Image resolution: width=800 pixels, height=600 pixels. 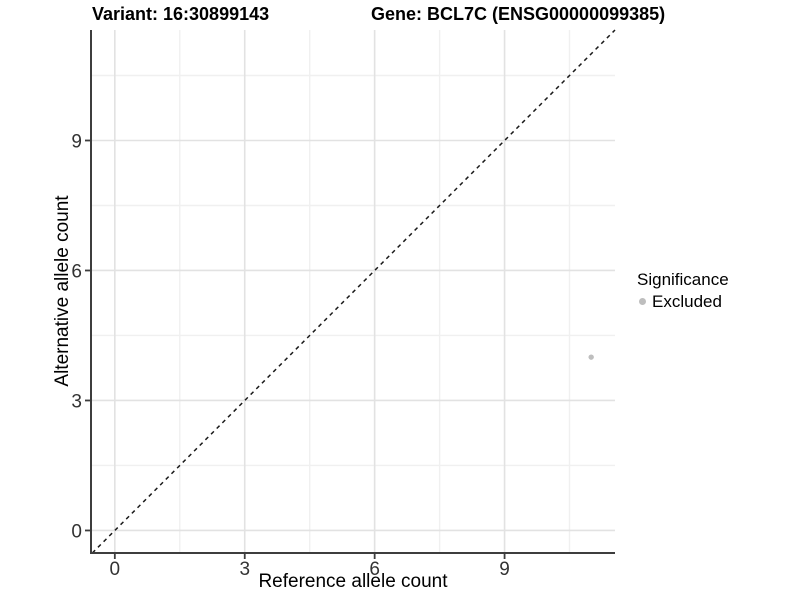 I want to click on legend: Significance Excluded, so click(x=683, y=290).